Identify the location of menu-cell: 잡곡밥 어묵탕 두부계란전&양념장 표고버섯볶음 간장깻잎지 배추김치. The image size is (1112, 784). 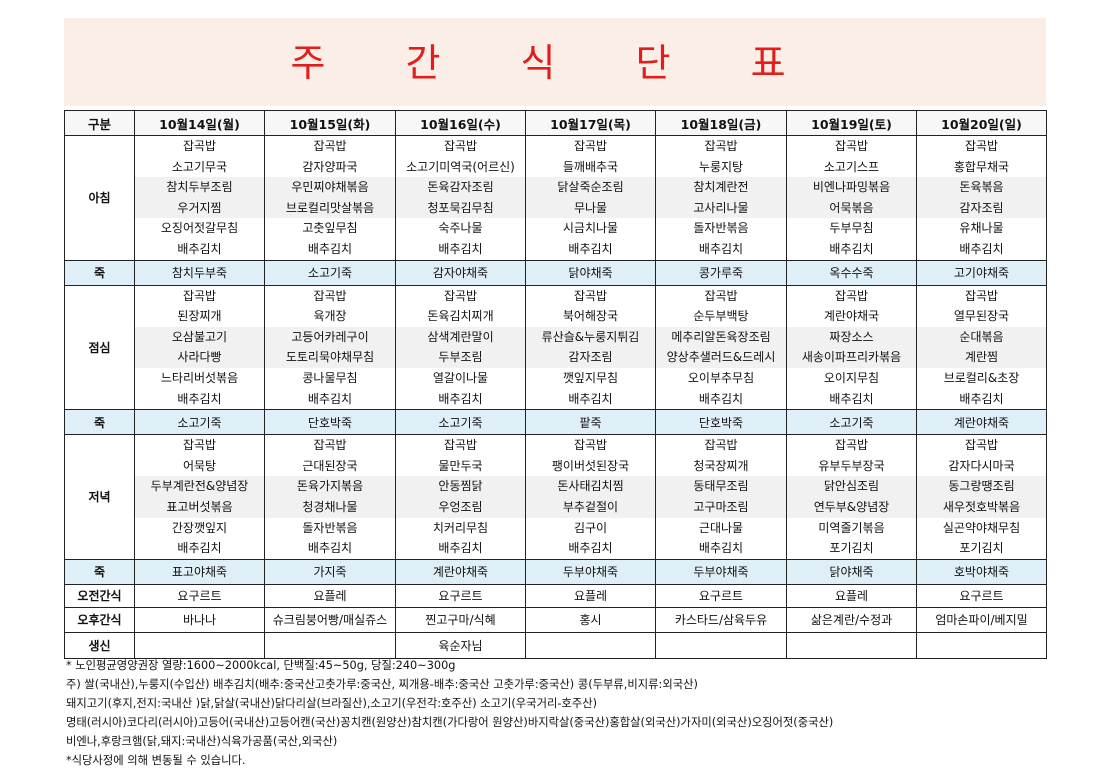
(199, 497).